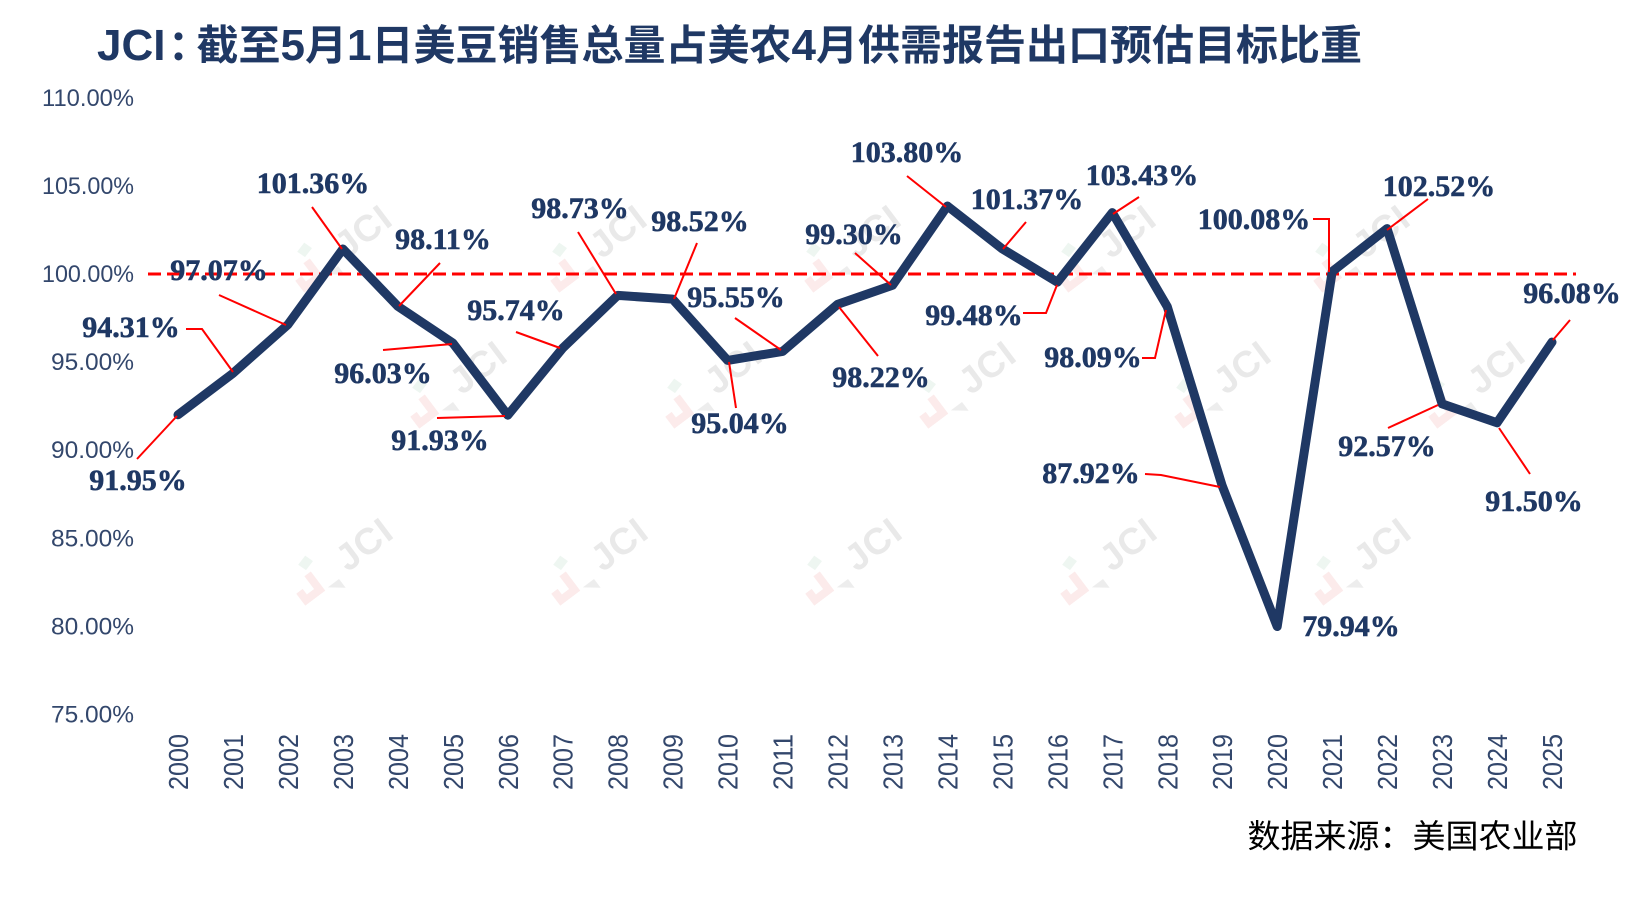  What do you see at coordinates (1057, 762) in the screenshot?
I see `svg-text: 2016` at bounding box center [1057, 762].